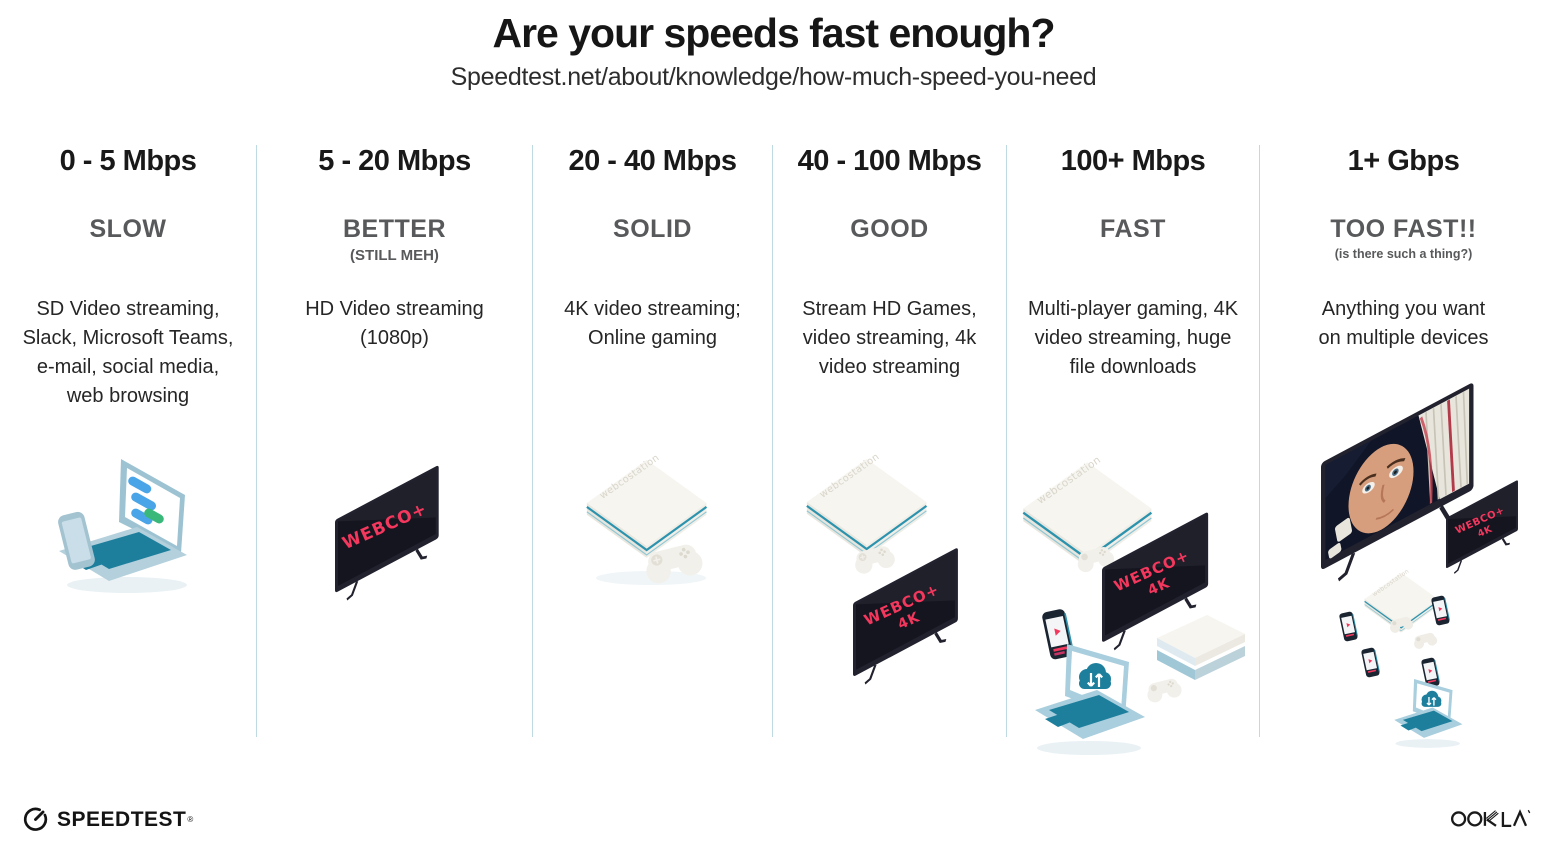 Image resolution: width=1547 pixels, height=843 pixels. I want to click on laptop-and-phone-illustration, so click(122, 526).